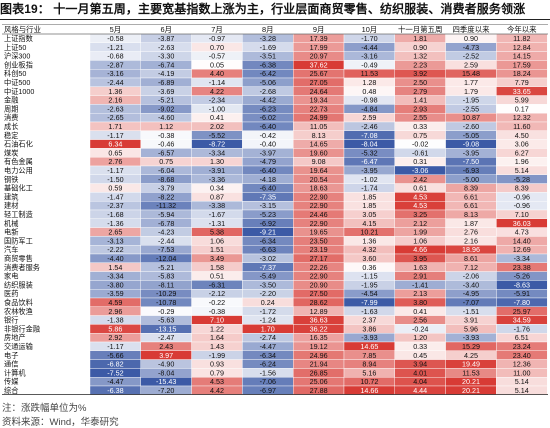  Describe the element at coordinates (471, 38) in the screenshot. I see `cell-value: 0.90` at that location.